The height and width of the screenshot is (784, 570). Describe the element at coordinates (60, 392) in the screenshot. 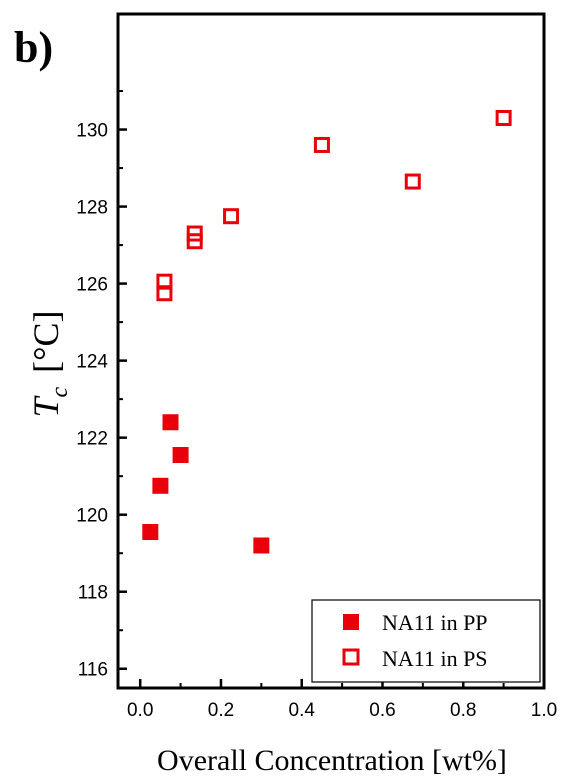

I see `y-axis-label-subscript: c` at that location.